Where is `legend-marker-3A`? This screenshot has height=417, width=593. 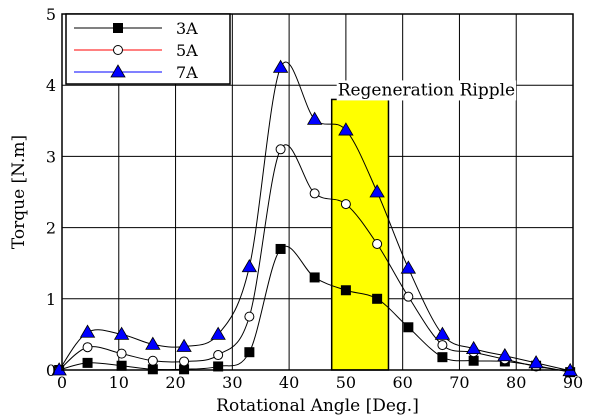
legend-marker-3A is located at coordinates (118, 28).